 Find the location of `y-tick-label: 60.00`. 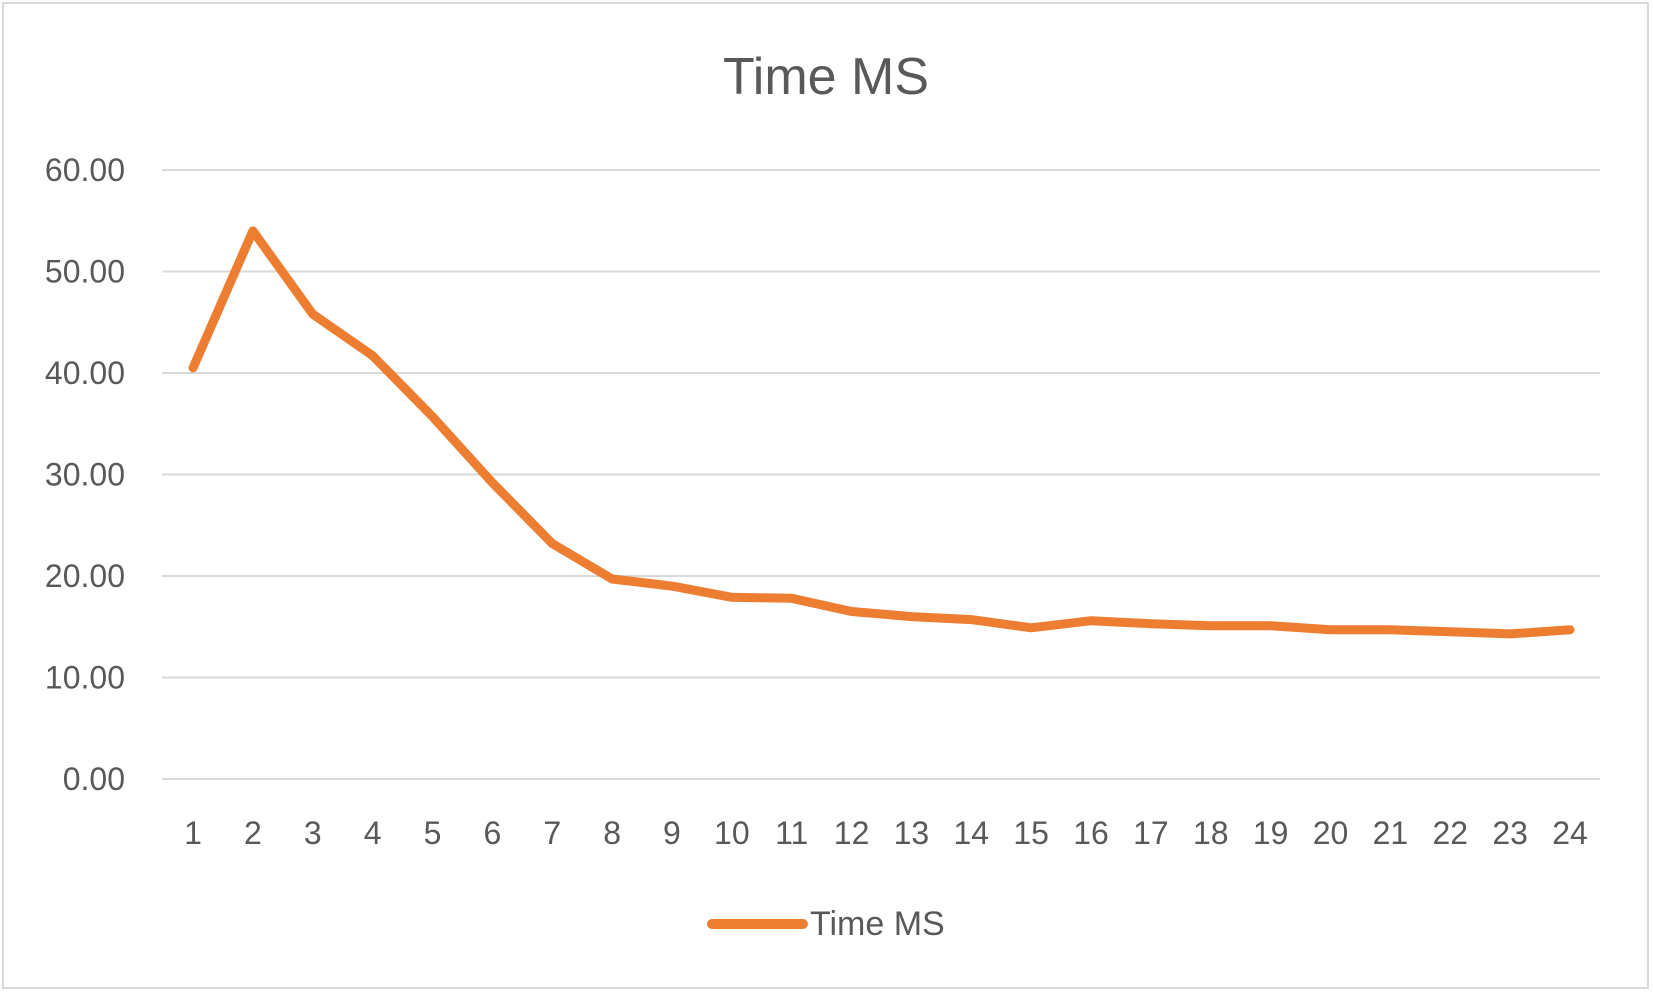

y-tick-label: 60.00 is located at coordinates (85, 170).